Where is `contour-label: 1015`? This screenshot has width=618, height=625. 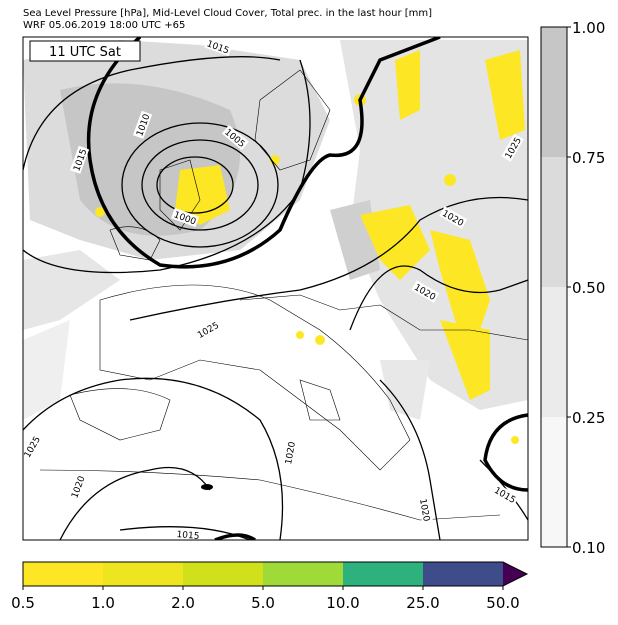
contour-label: 1015 is located at coordinates (188, 536).